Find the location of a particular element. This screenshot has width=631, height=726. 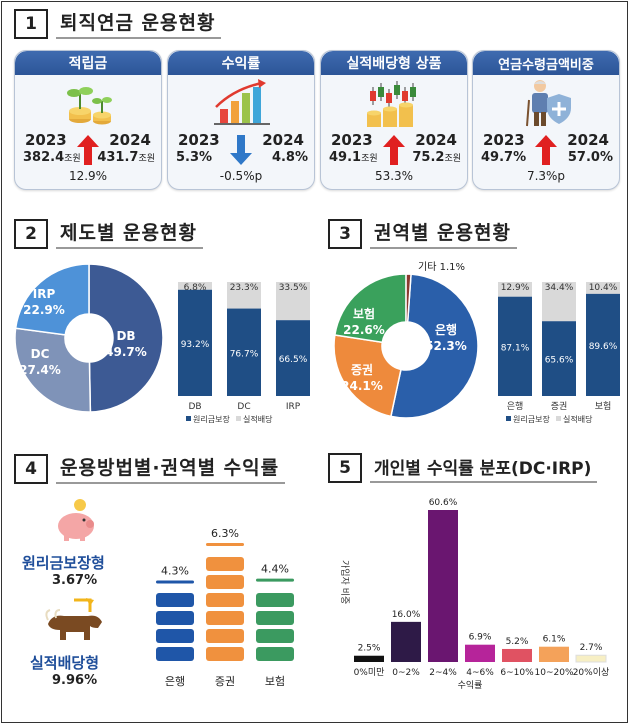

card-pension-ratio: 연금수령금액비중 2023 2024 49.7% 57.0% 7.3%p is located at coordinates (546, 120).